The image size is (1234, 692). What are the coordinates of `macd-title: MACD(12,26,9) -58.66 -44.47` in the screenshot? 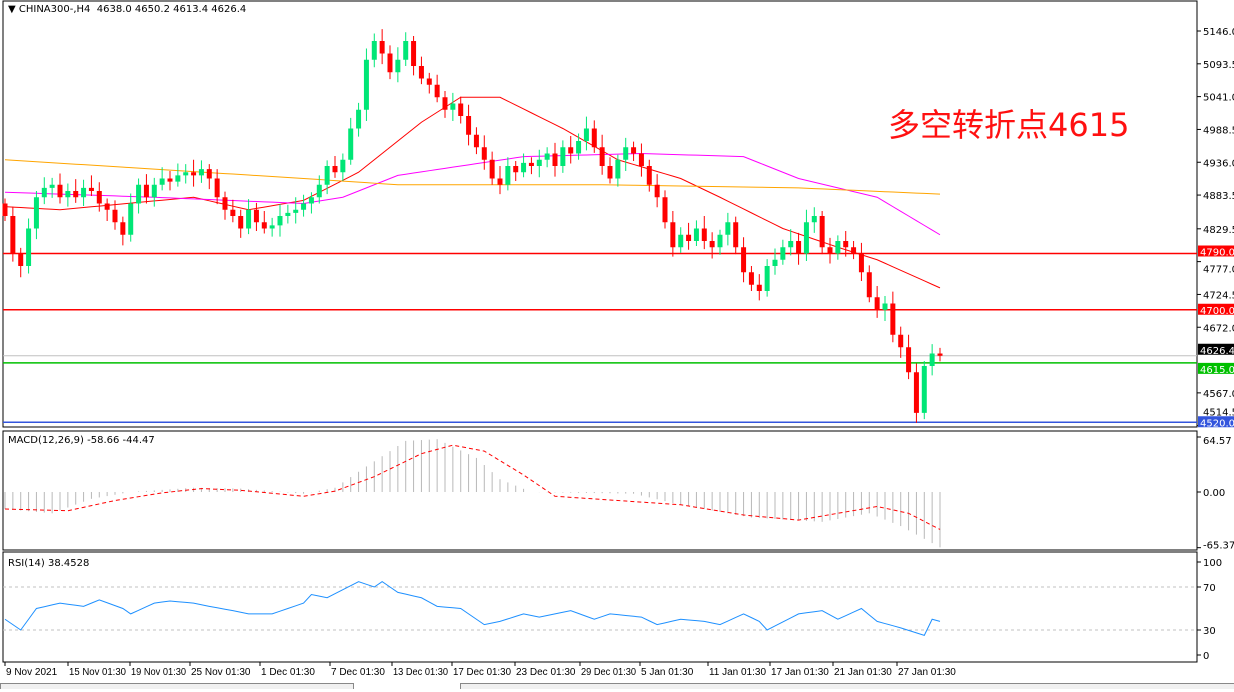 It's located at (81, 440).